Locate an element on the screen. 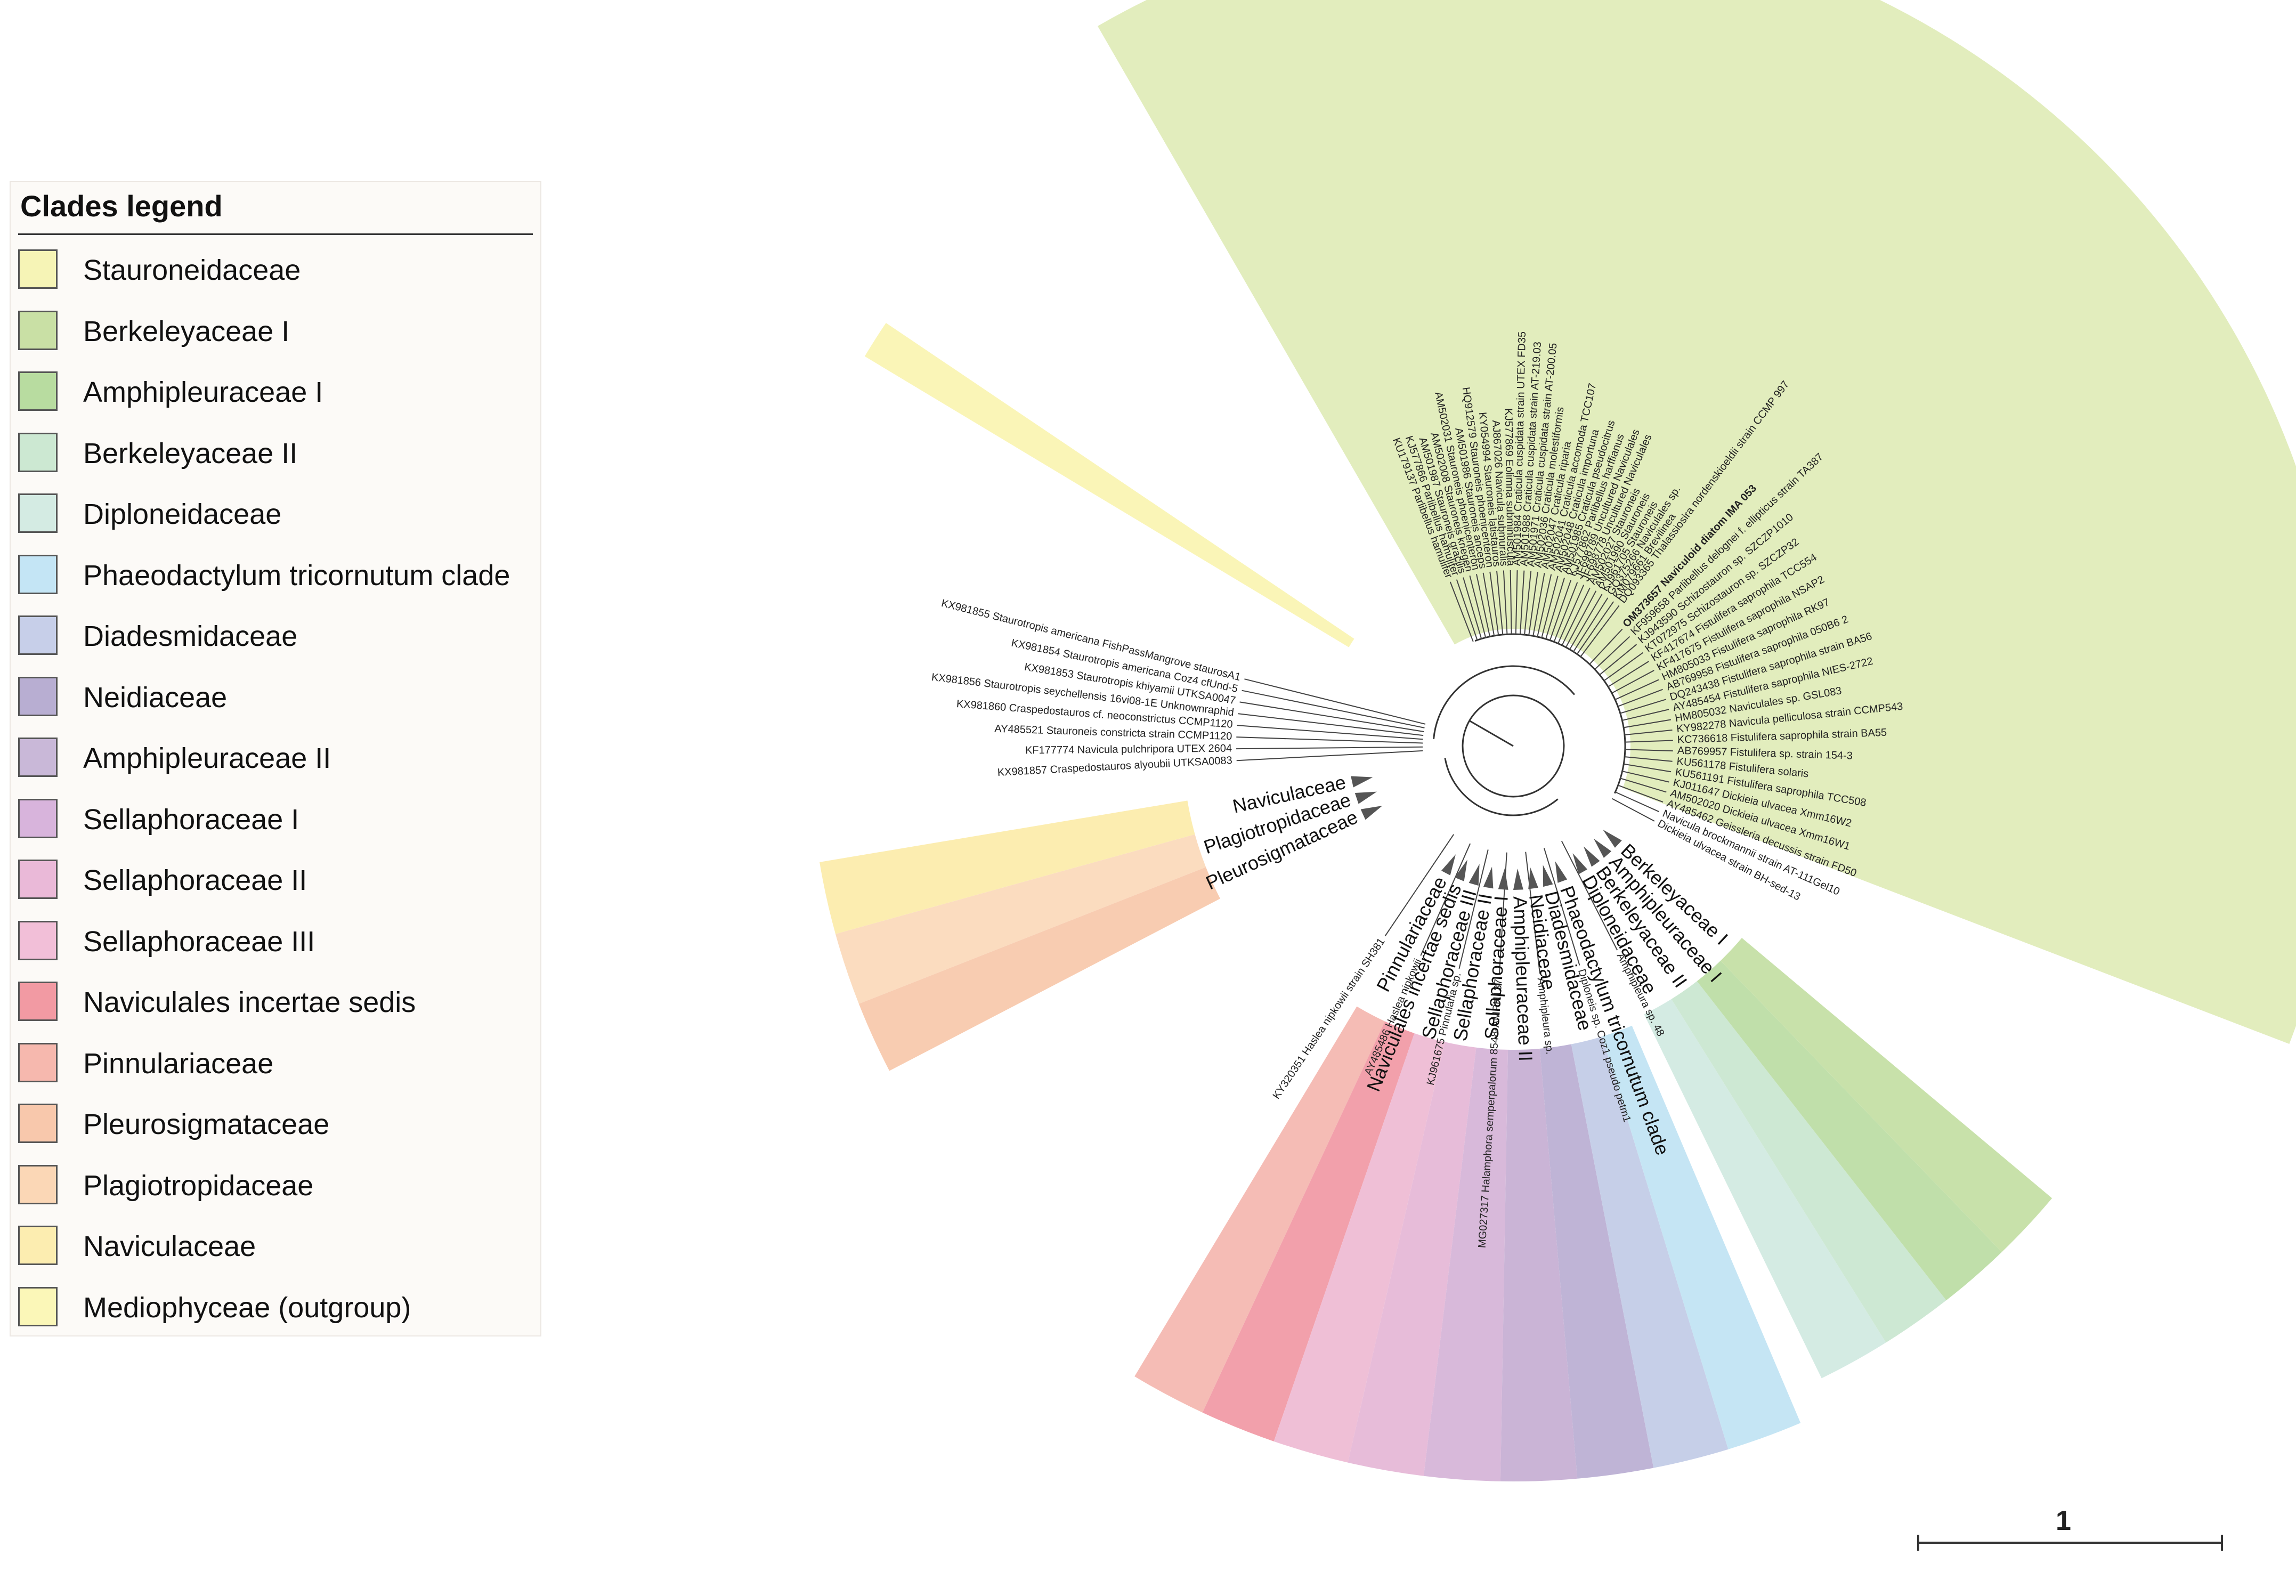 The width and height of the screenshot is (2296, 1596). clade-wedge-plagiotropidaceae is located at coordinates (1020, 919).